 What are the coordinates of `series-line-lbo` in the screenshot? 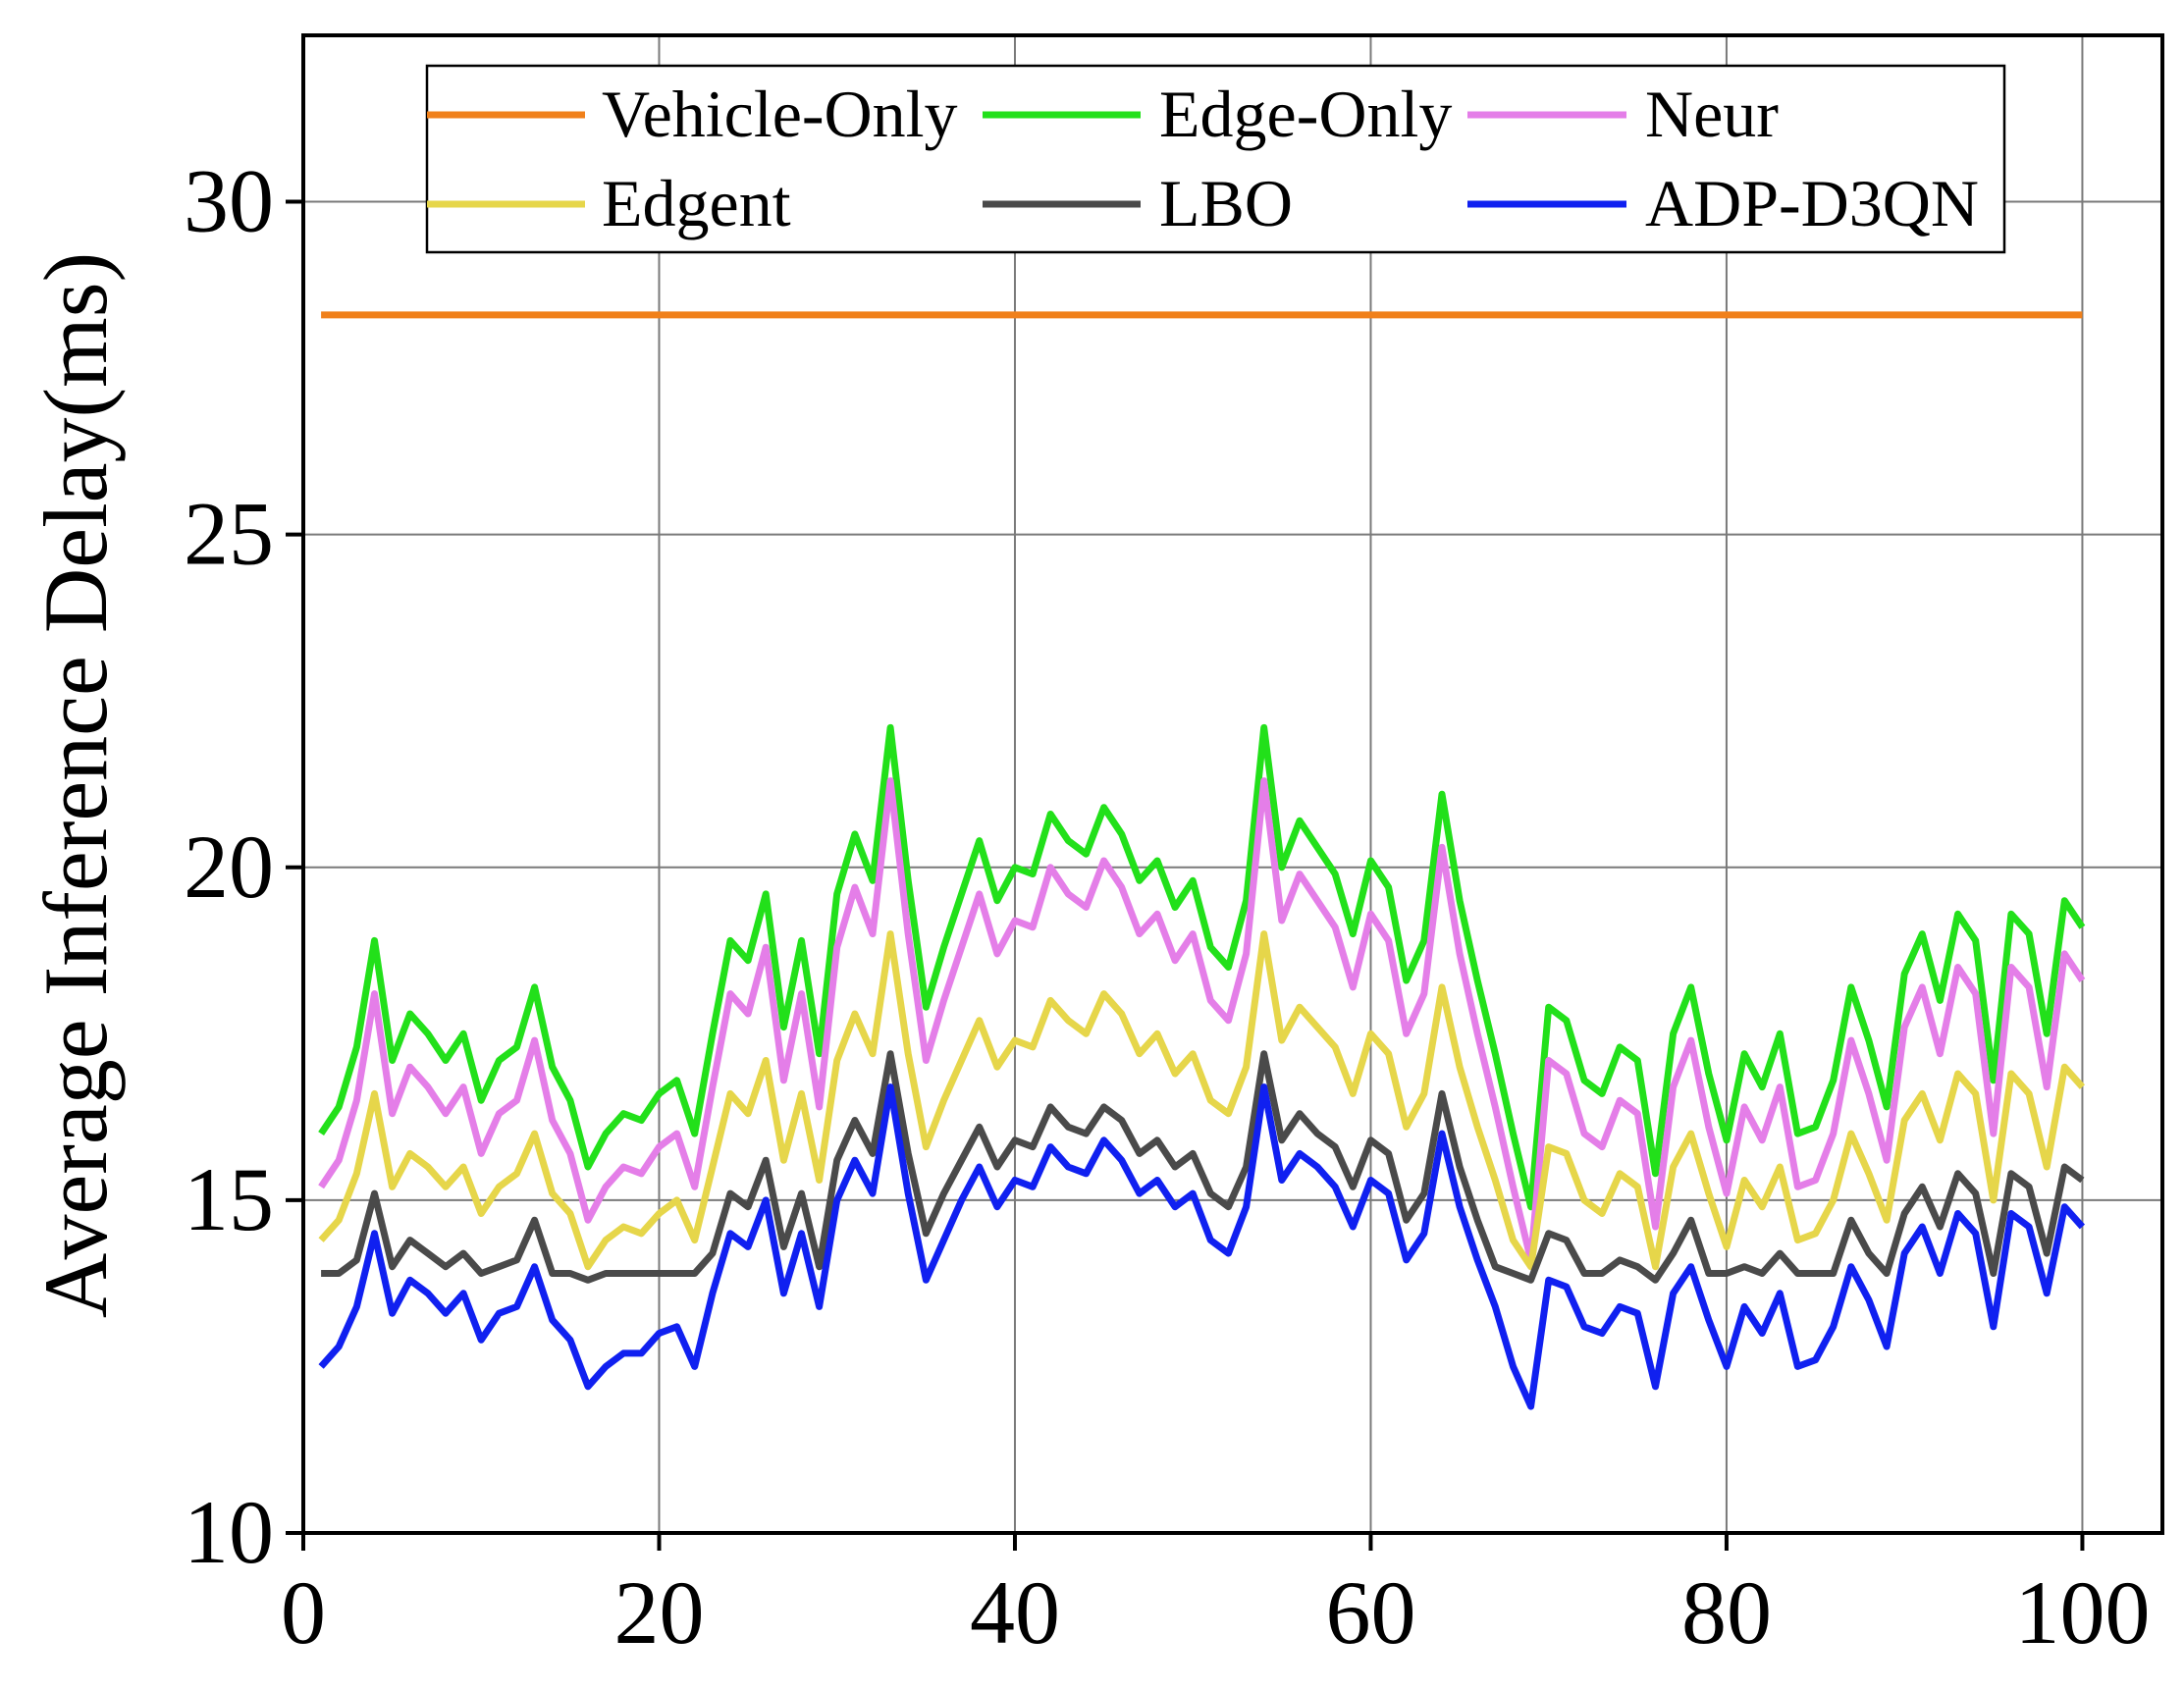 It's located at (1203, 1167).